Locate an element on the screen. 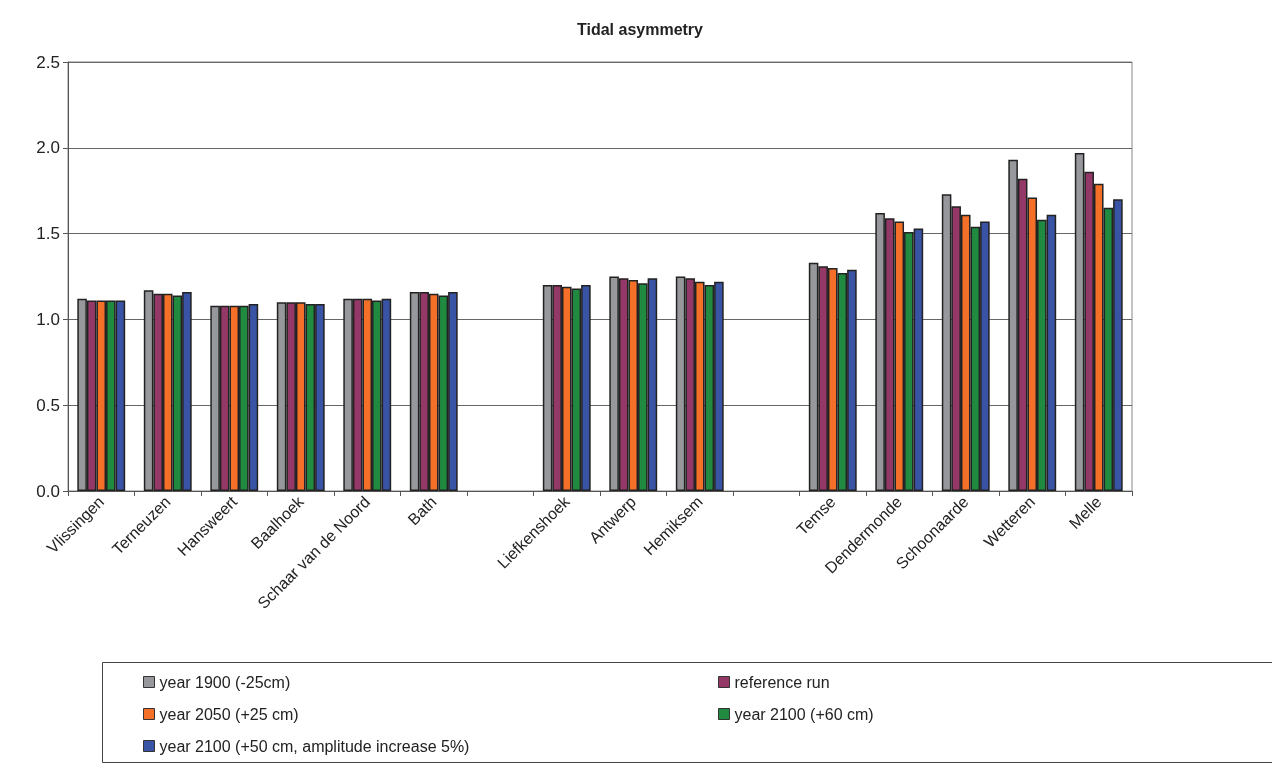 The width and height of the screenshot is (1280, 773). chart-title: Tidal asymmetry is located at coordinates (640, 29).